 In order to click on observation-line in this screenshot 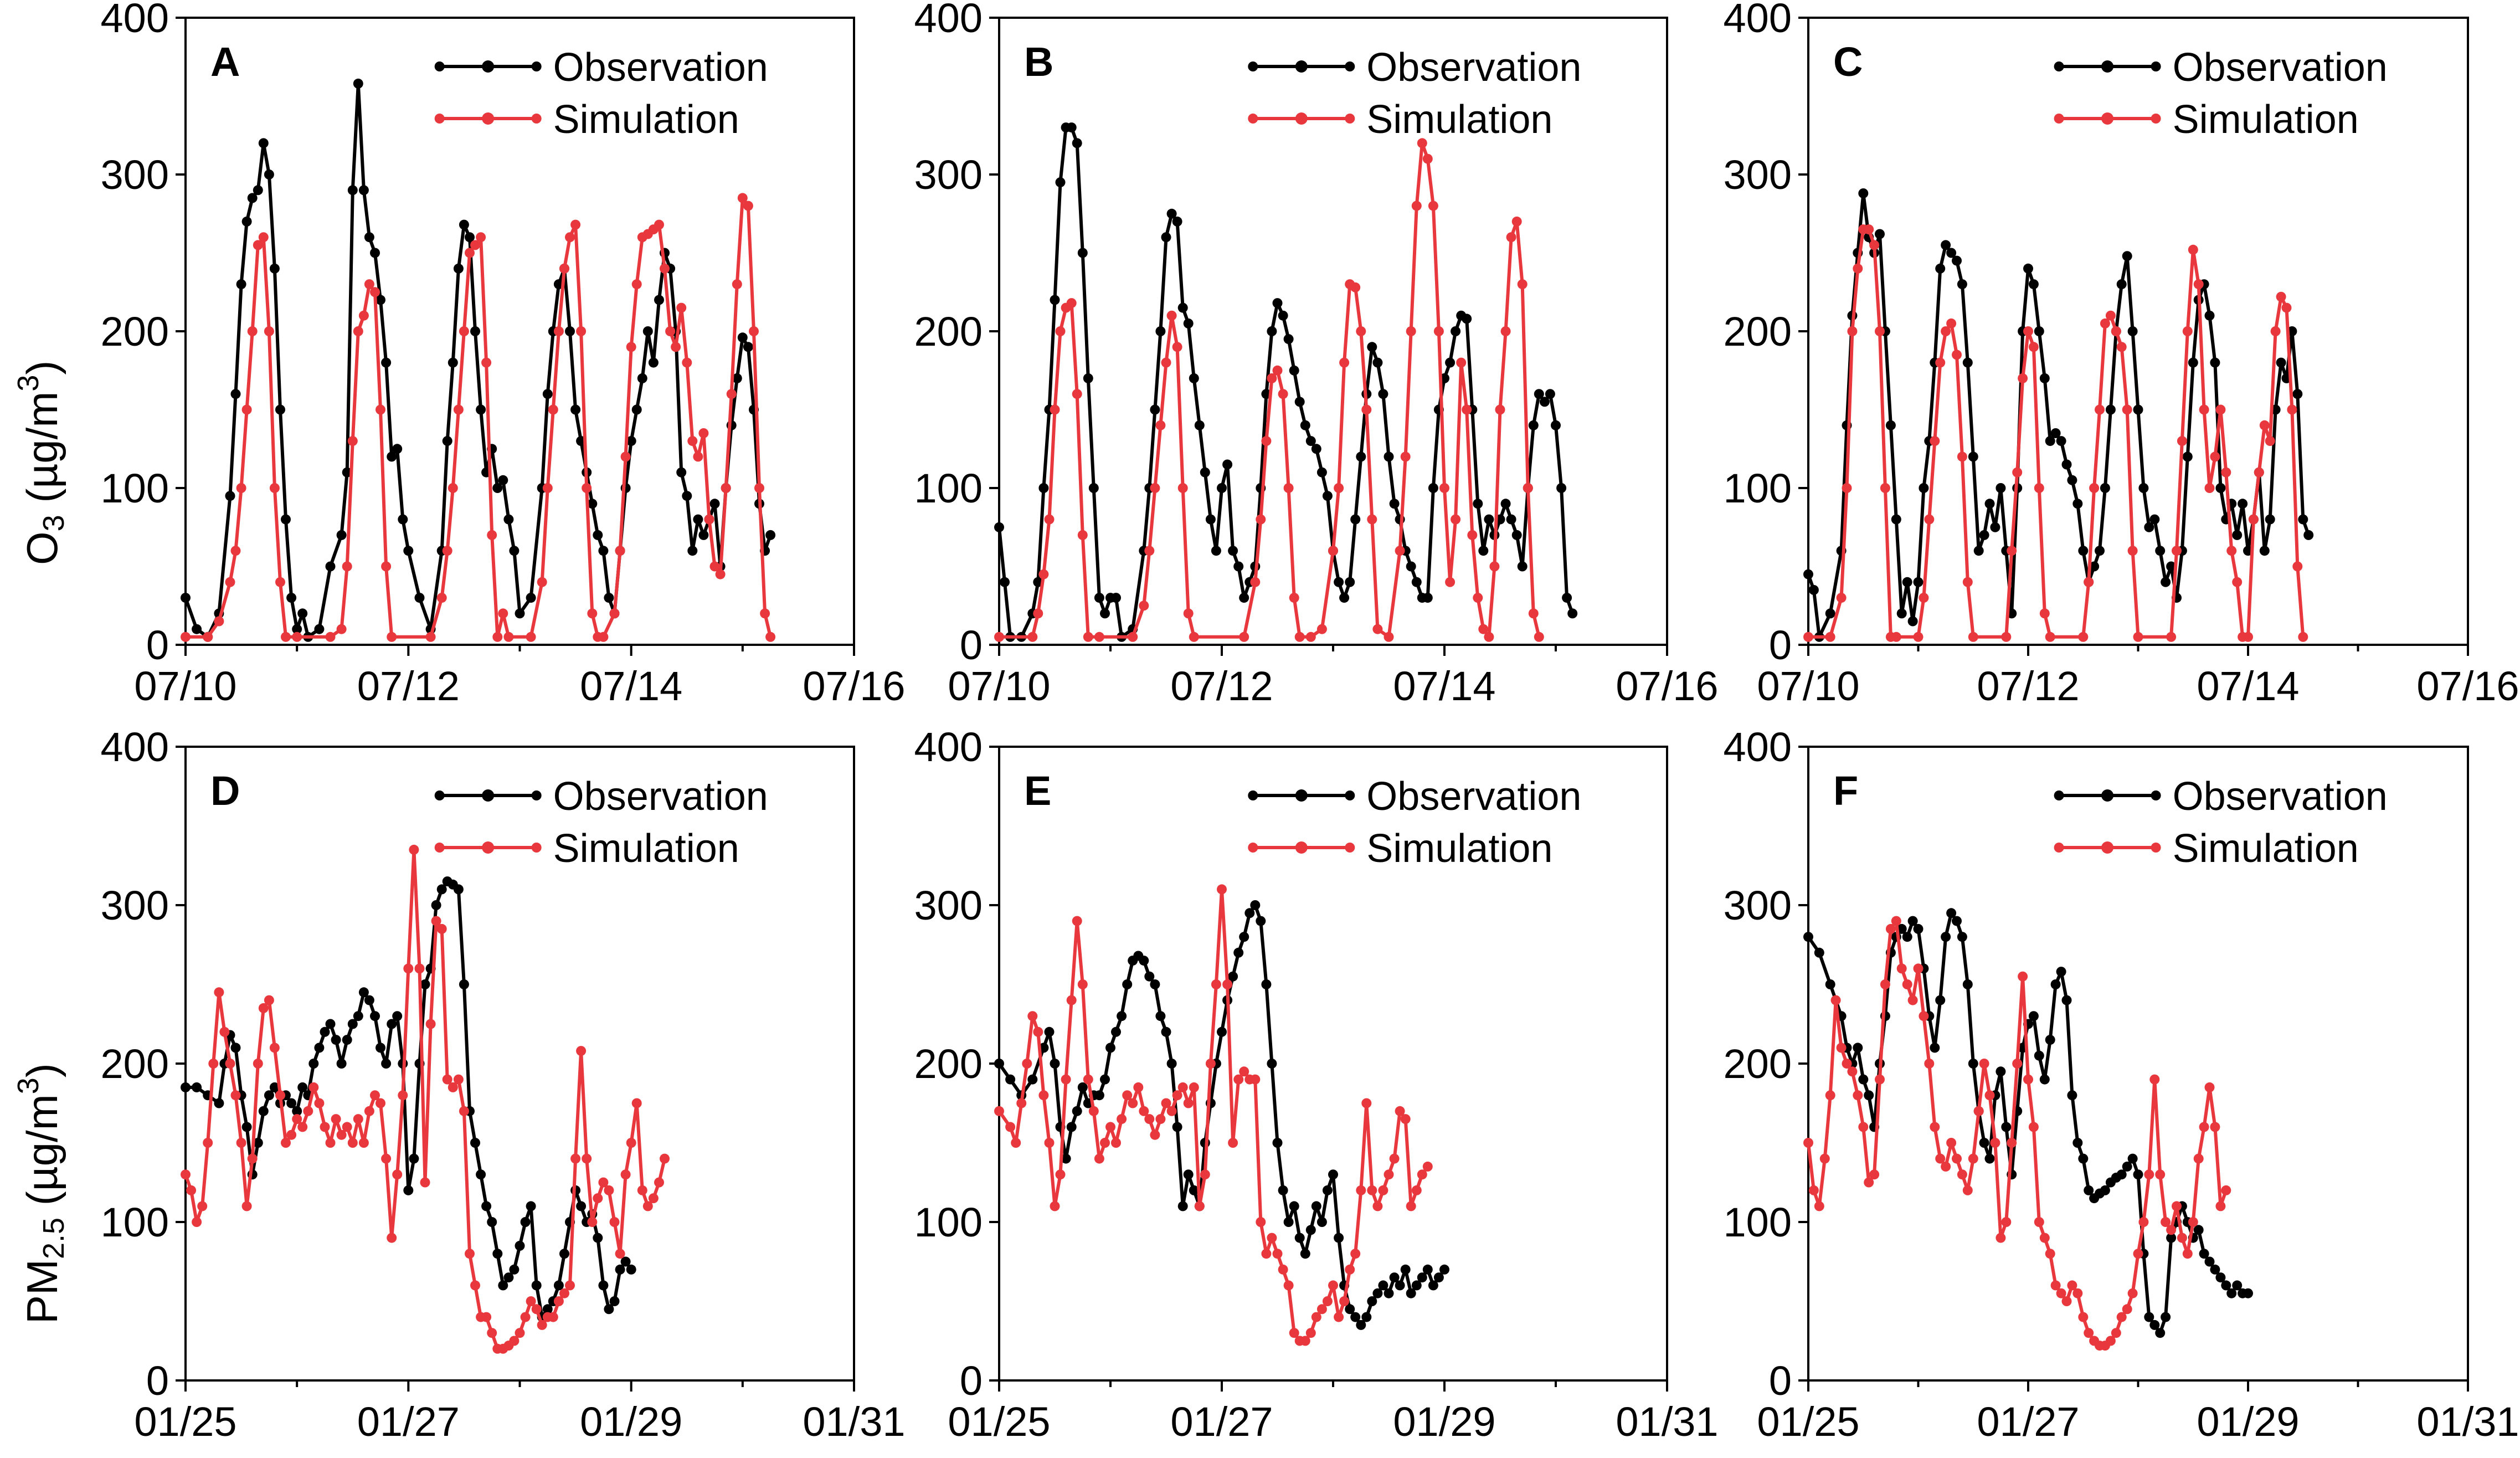, I will do `click(1222, 1115)`.